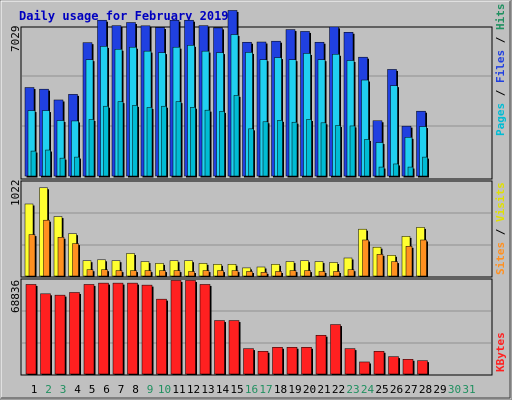 The image size is (512, 400). What do you see at coordinates (468, 389) in the screenshot?
I see `day-label-31: 31` at bounding box center [468, 389].